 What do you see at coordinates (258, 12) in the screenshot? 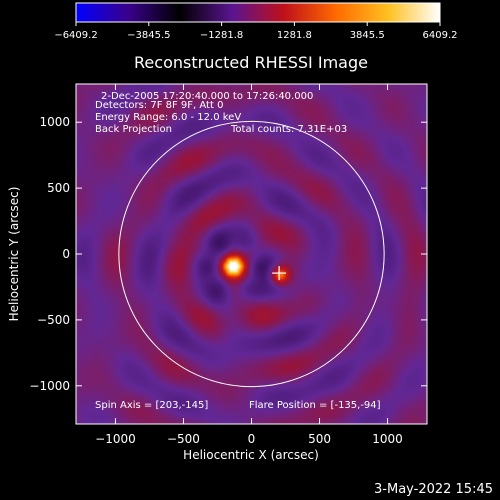
I see `colorbar` at bounding box center [258, 12].